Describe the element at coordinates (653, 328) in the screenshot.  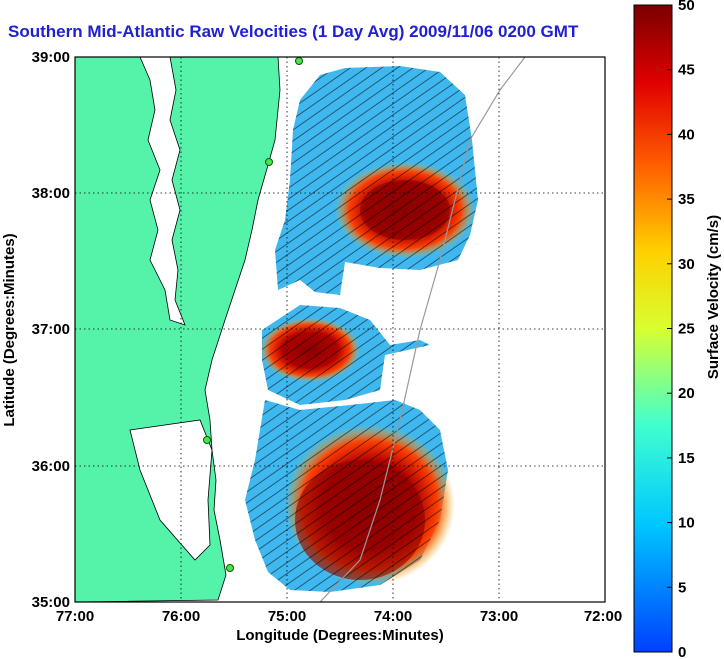
I see `colorbar` at that location.